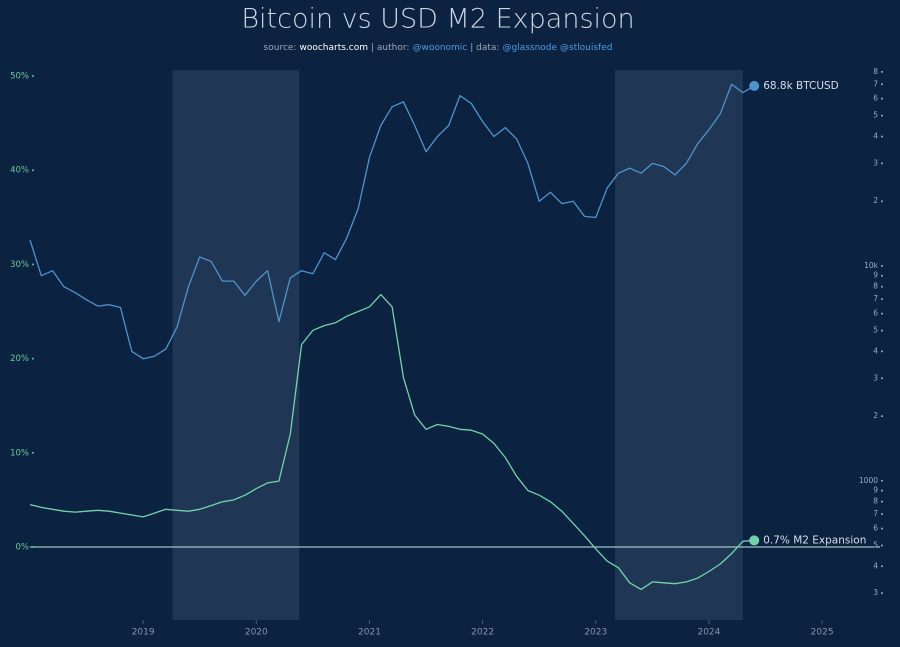 The image size is (900, 647). I want to click on end-label: 0.7% M2 Expansion, so click(814, 540).